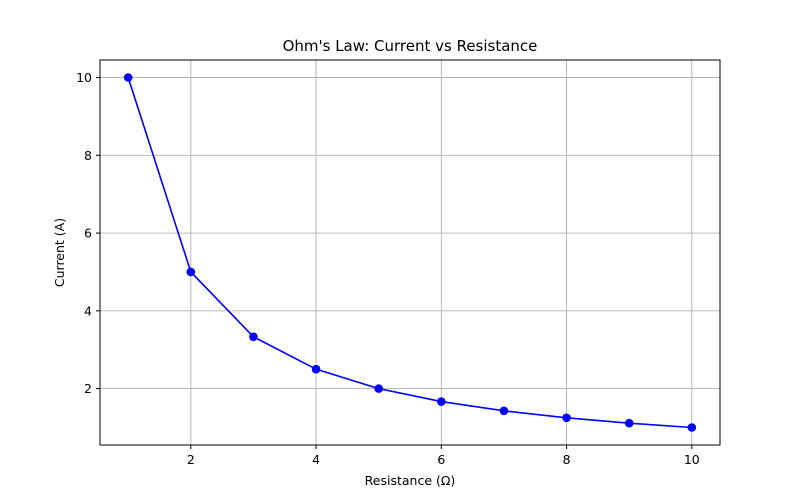 The height and width of the screenshot is (500, 800). What do you see at coordinates (88, 388) in the screenshot?
I see `y-tick-label: 2` at bounding box center [88, 388].